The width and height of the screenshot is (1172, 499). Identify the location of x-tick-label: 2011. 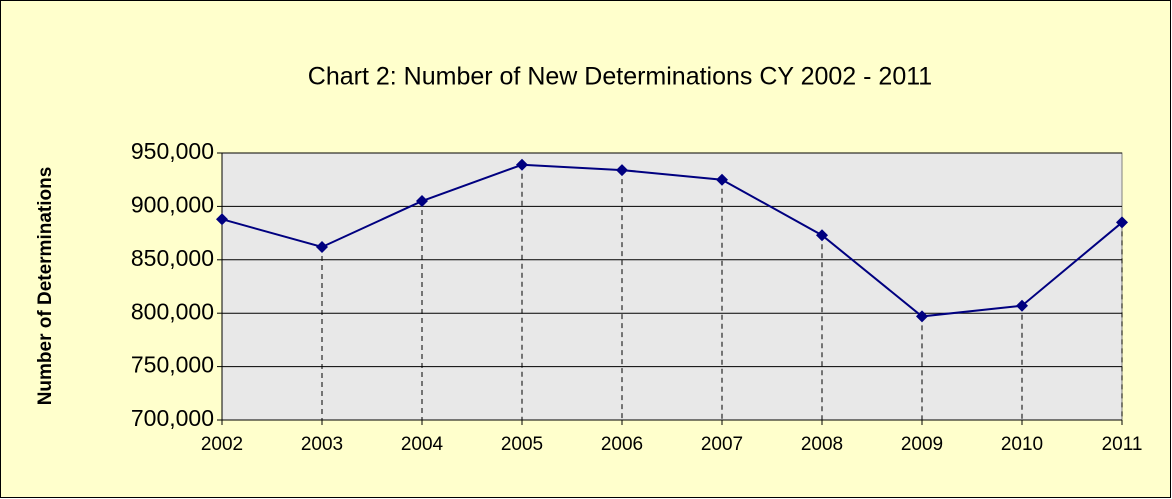
(1122, 444).